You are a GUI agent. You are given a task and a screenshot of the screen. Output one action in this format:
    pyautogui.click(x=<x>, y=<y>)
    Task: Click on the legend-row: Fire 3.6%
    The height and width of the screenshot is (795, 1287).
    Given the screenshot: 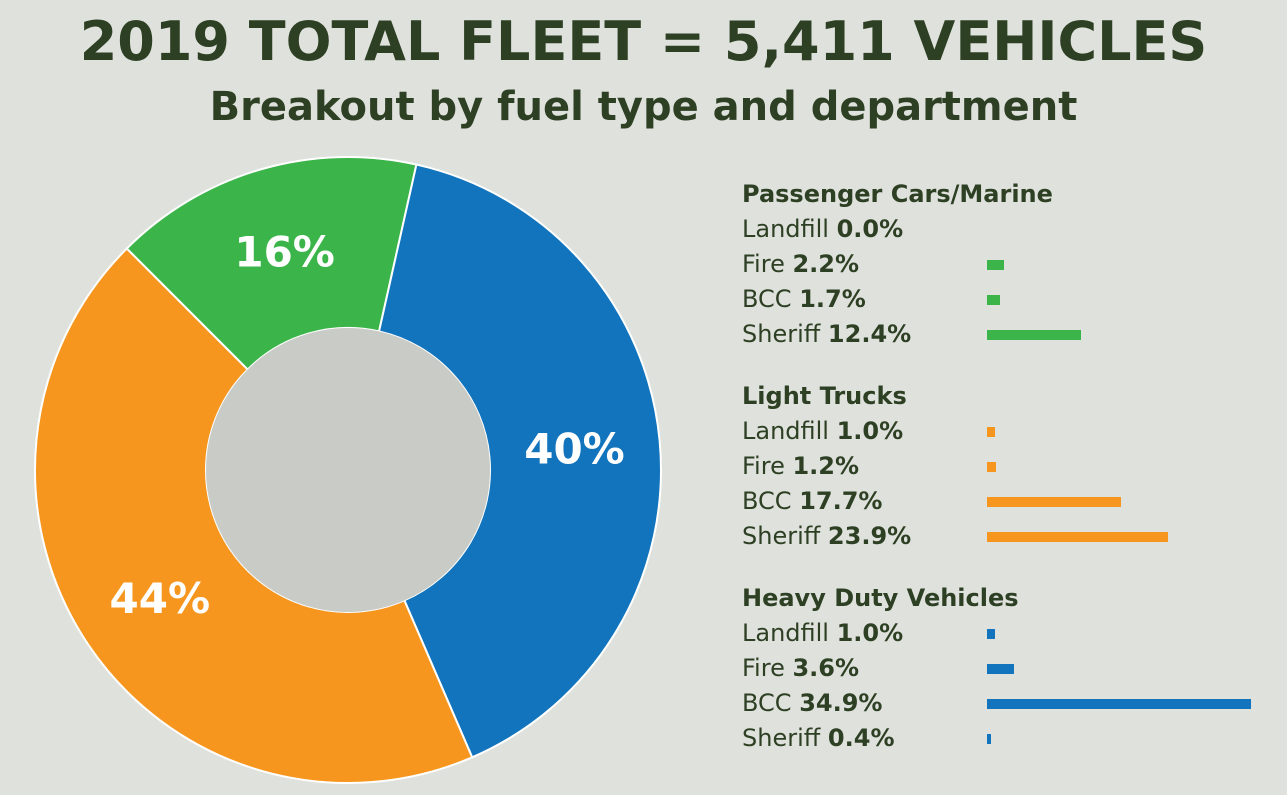 What is the action you would take?
    pyautogui.click(x=1012, y=668)
    